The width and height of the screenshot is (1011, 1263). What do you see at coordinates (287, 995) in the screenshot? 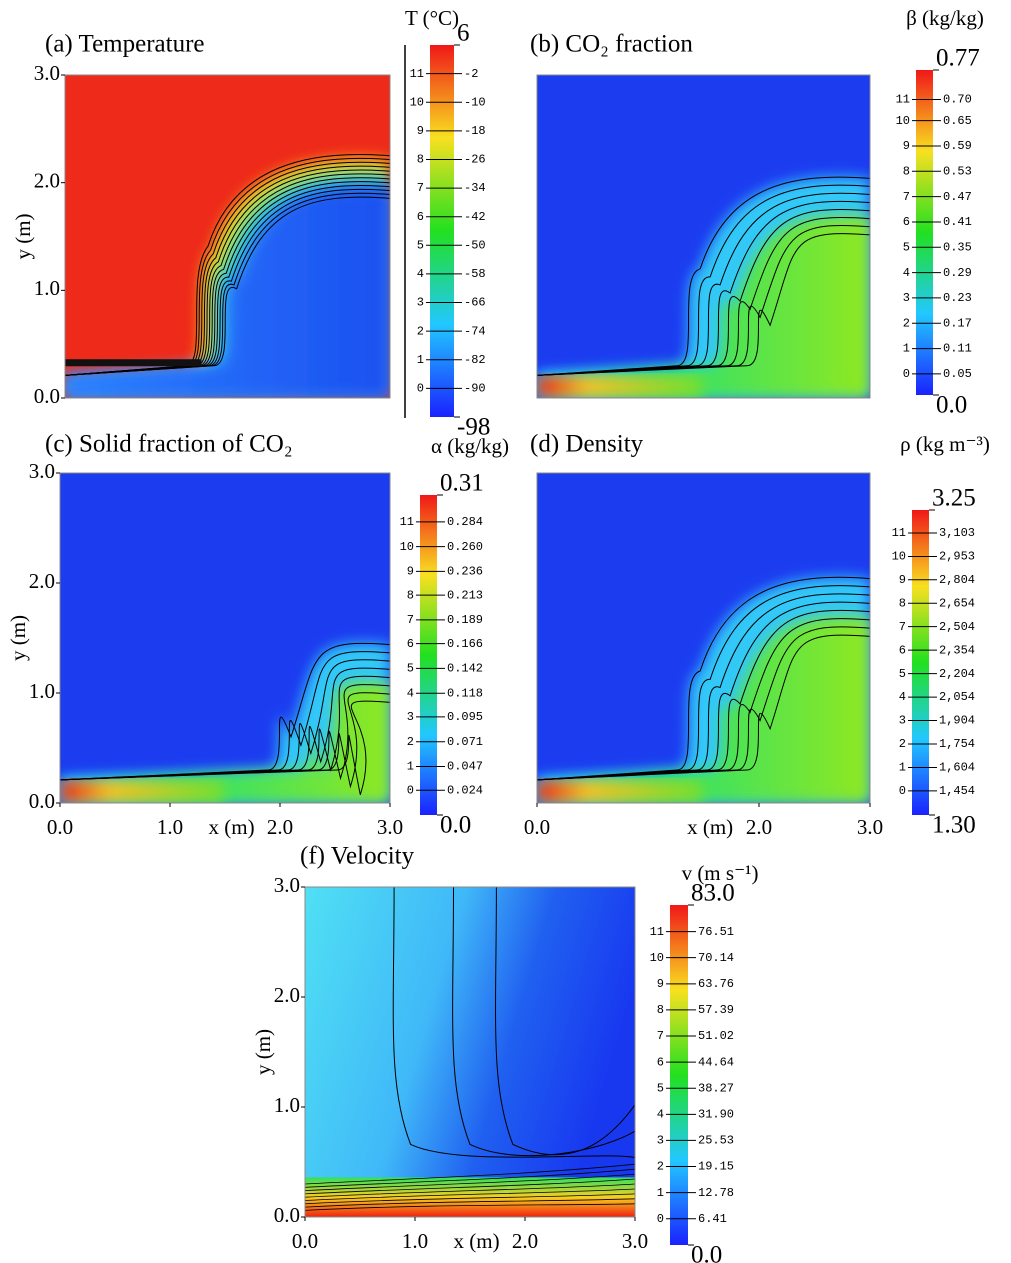
I see `y-tick-label: 2.0` at bounding box center [287, 995].